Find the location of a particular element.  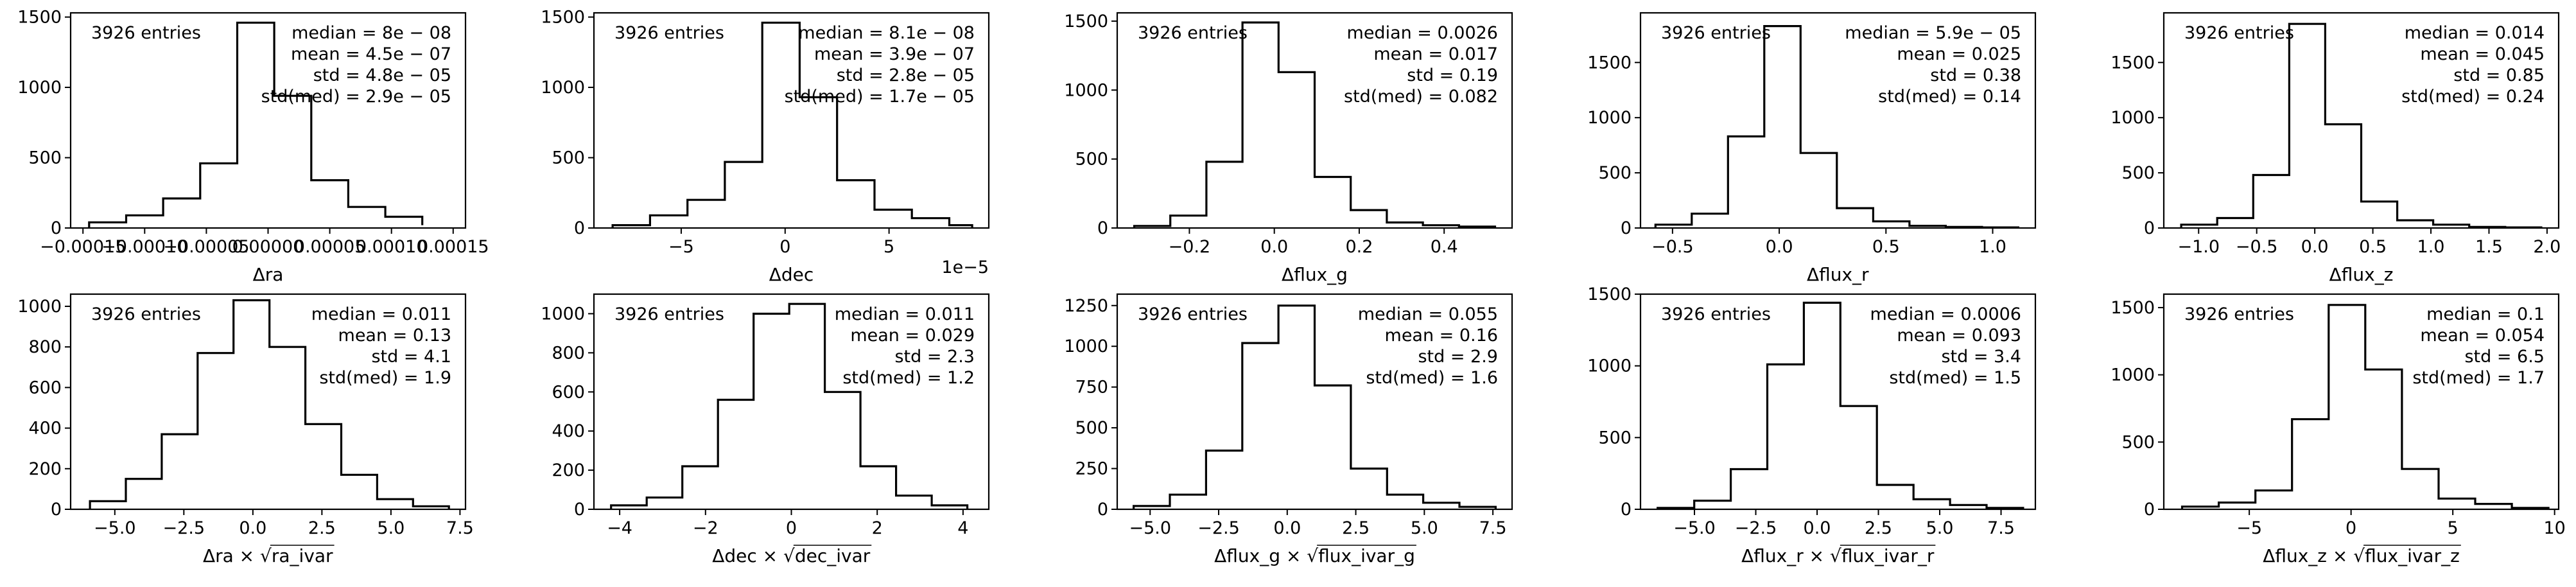

x-axis-label: Δdec × √dec_ivar is located at coordinates (791, 555).